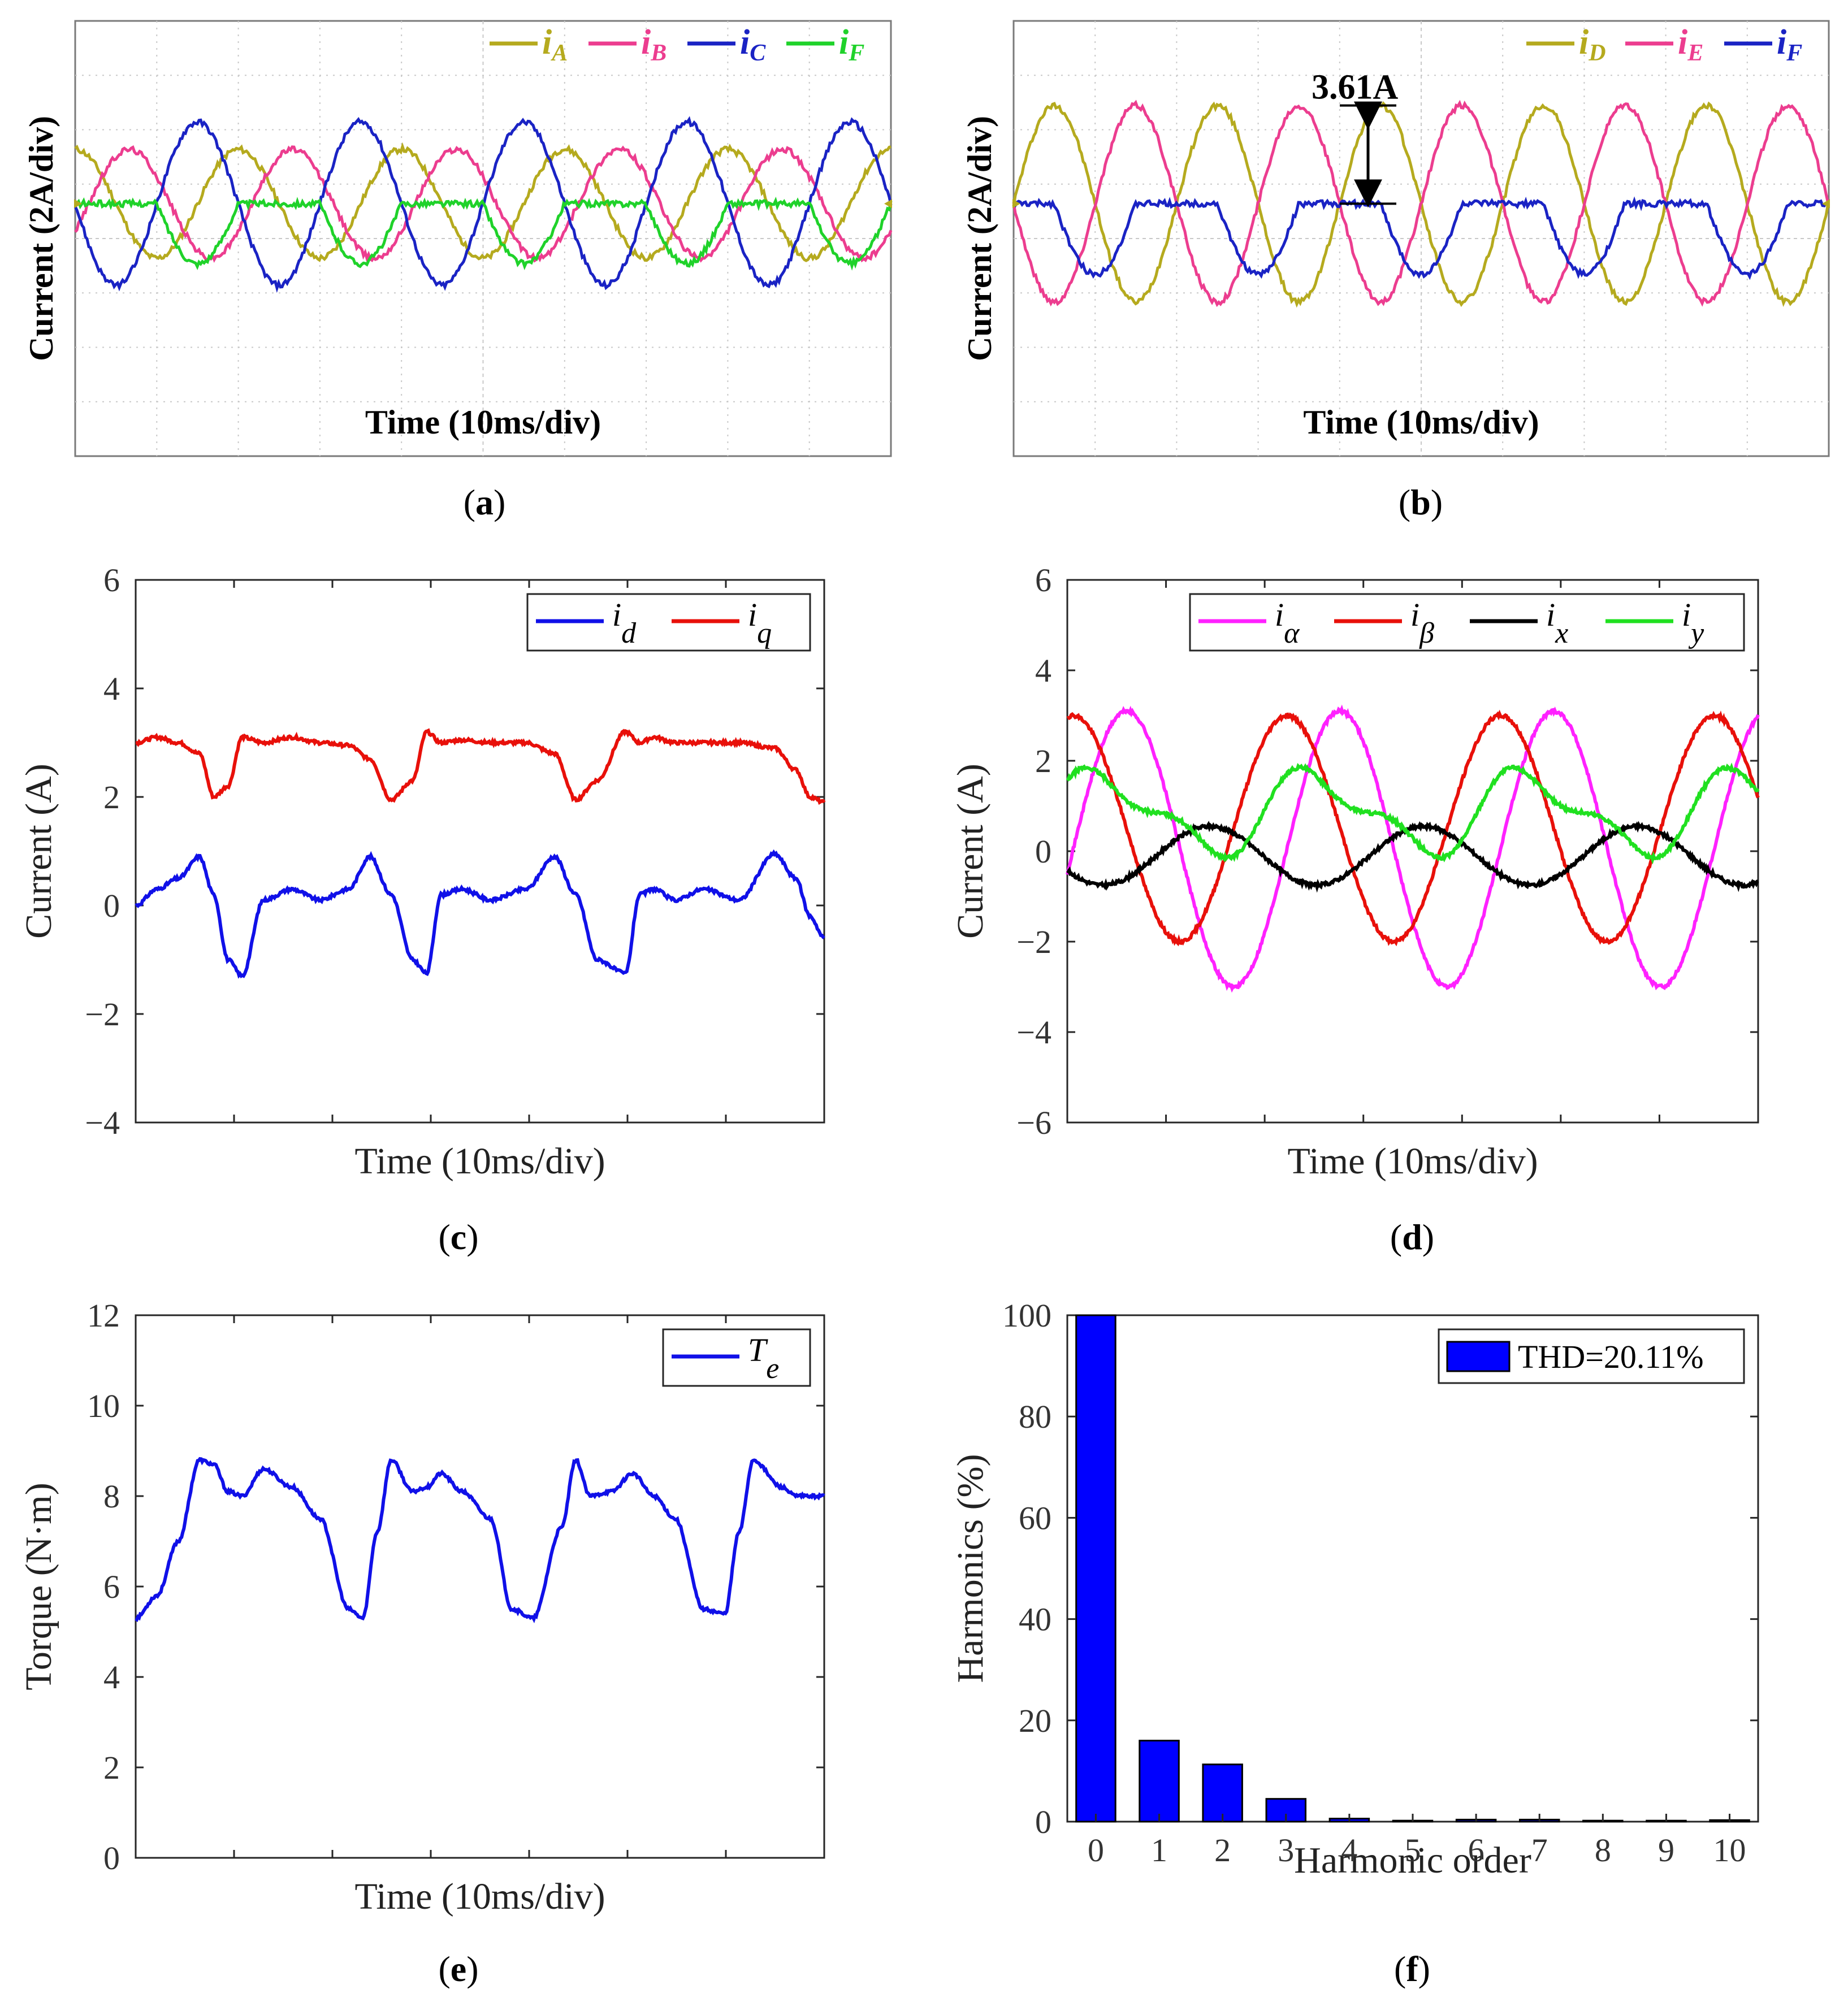 The width and height of the screenshot is (1848, 1998). I want to click on series-iq, so click(481, 766).